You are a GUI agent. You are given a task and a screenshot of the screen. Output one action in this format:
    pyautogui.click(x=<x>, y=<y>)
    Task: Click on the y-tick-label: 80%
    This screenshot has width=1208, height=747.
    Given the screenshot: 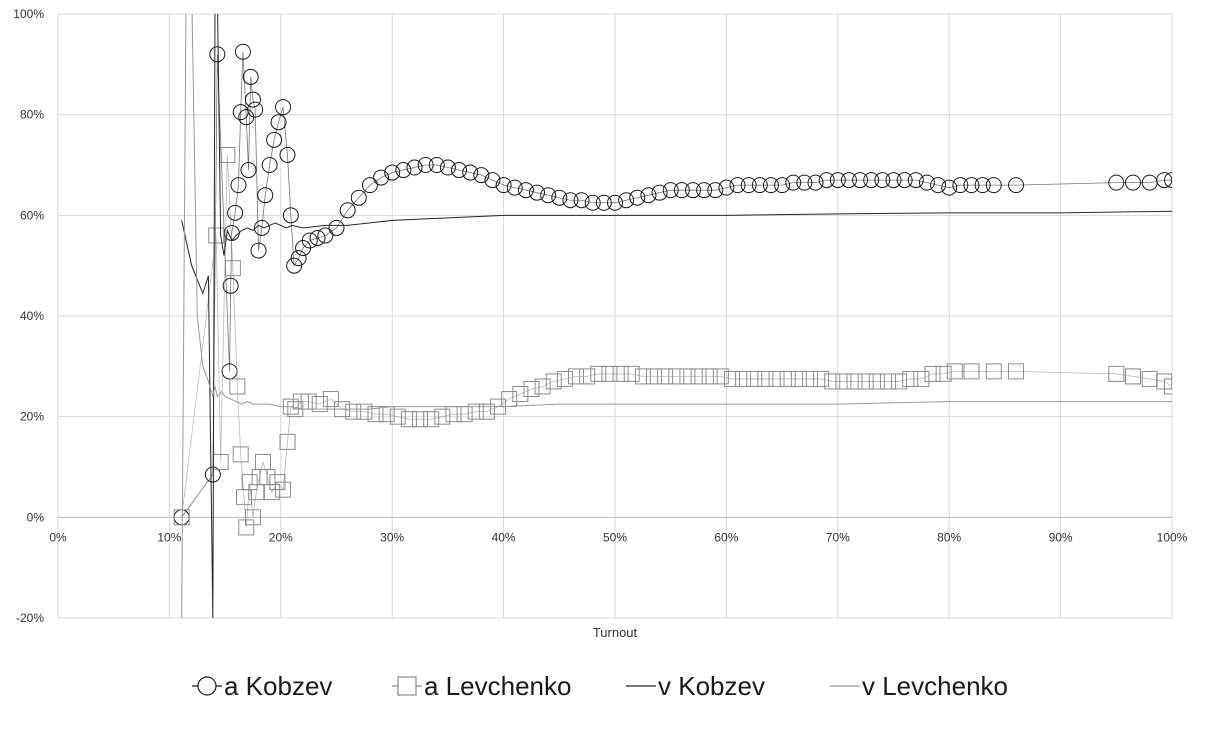 What is the action you would take?
    pyautogui.click(x=32, y=115)
    